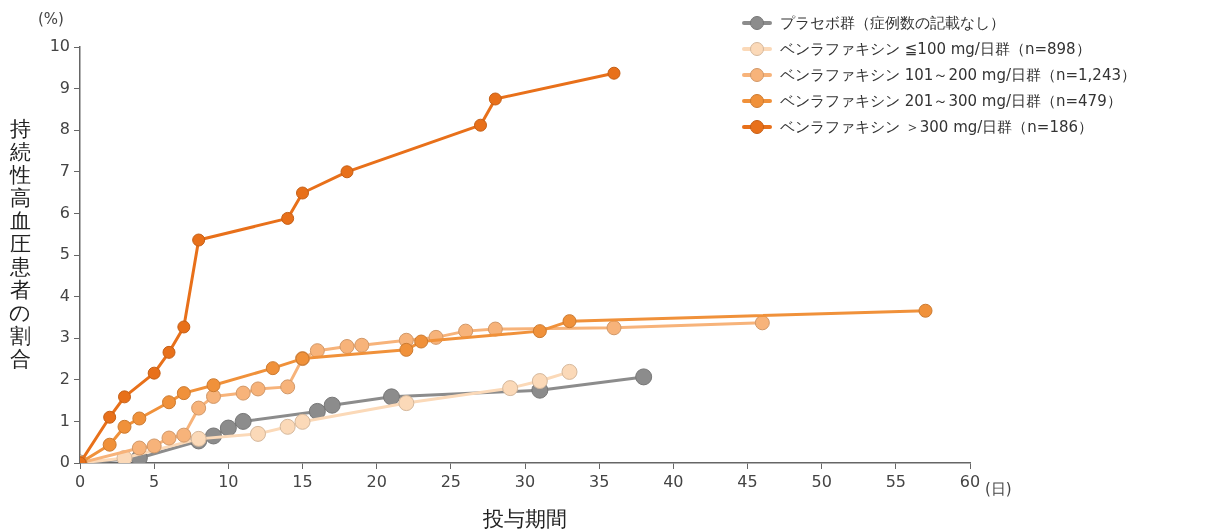  What do you see at coordinates (64, 254) in the screenshot?
I see `y-tick-label: 5` at bounding box center [64, 254].